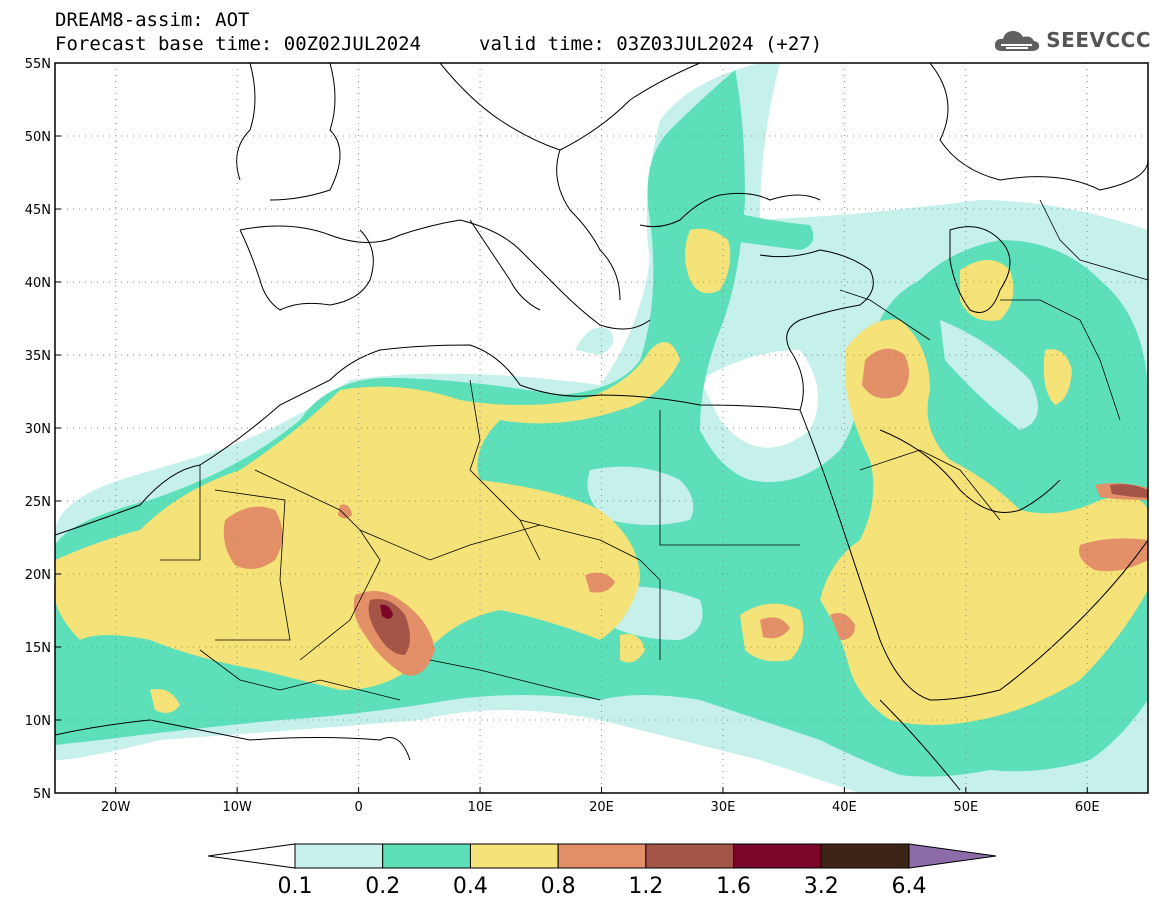 This screenshot has height=905, width=1165. What do you see at coordinates (38, 137) in the screenshot?
I see `lat-tick-label: 50N` at bounding box center [38, 137].